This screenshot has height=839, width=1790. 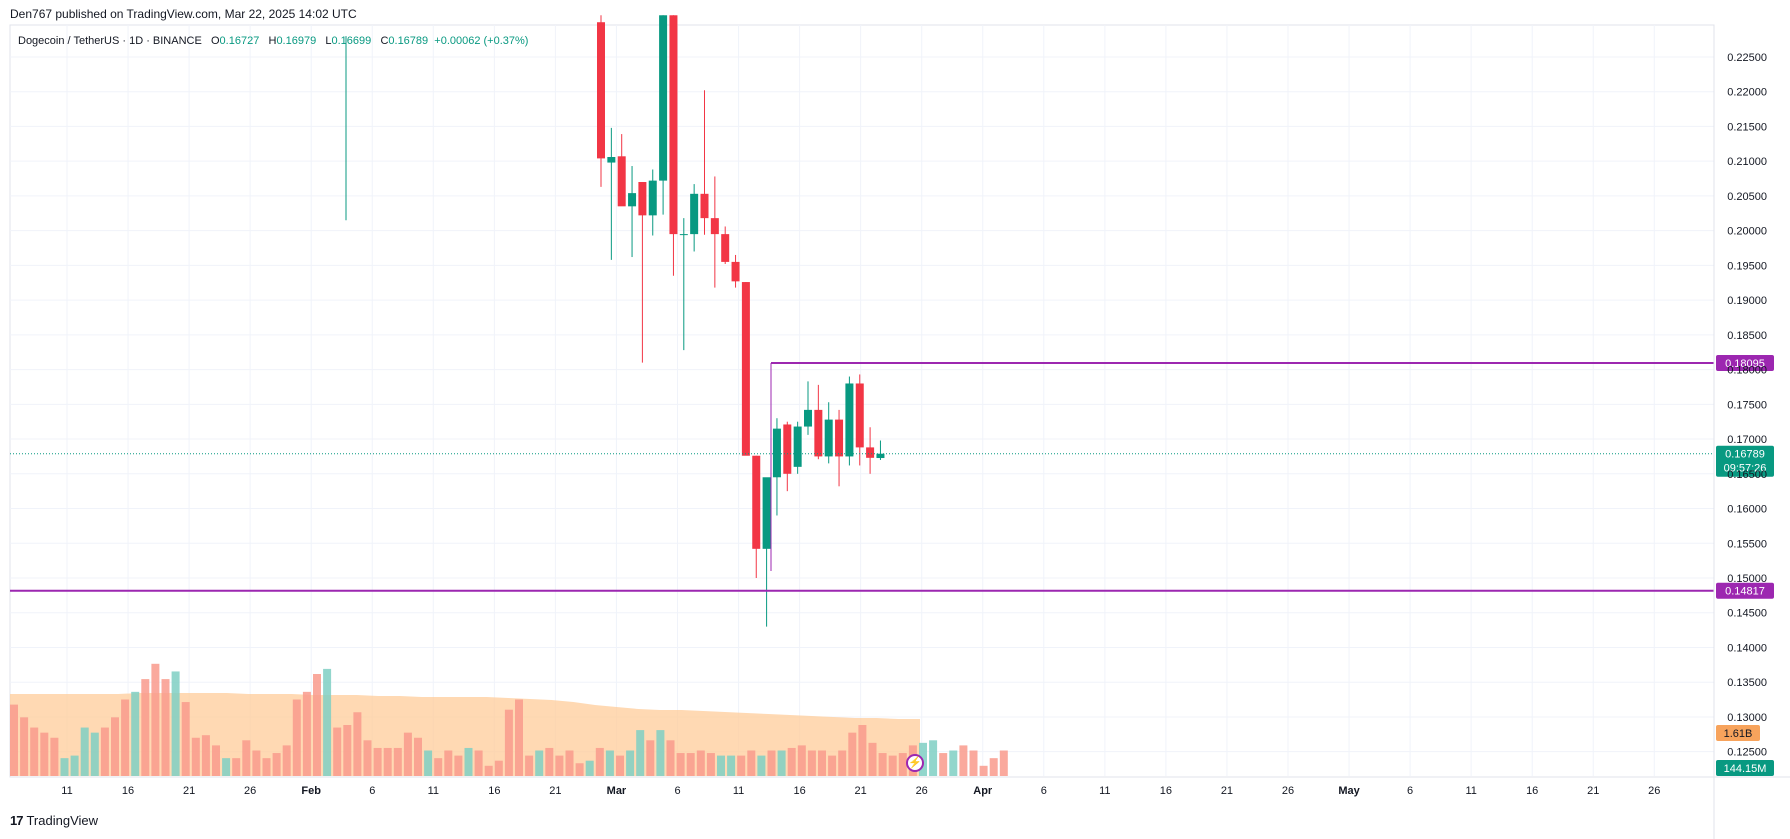 I want to click on y-tick-label: 0.22500, so click(x=1747, y=58).